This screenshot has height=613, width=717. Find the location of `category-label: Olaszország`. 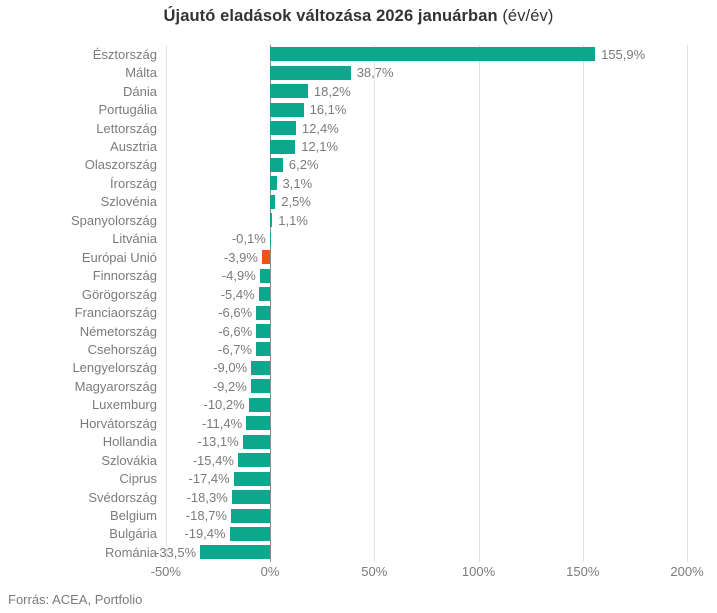

category-label: Olaszország is located at coordinates (120, 165).